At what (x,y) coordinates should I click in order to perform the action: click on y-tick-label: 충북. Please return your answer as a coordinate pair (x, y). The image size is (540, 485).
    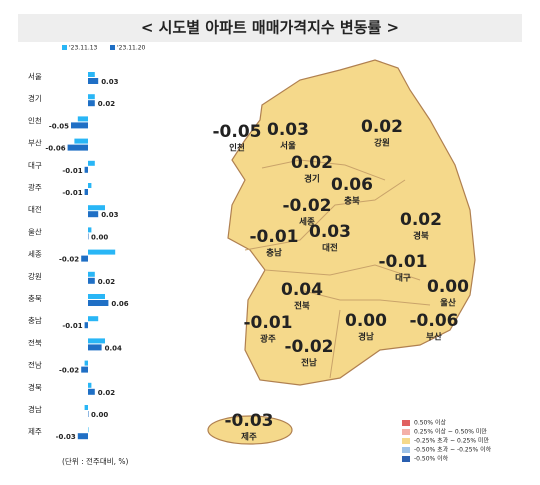
    Looking at the image, I should click on (35, 298).